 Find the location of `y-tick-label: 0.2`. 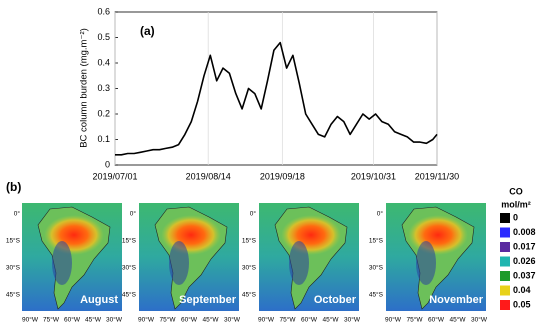

y-tick-label: 0.2 is located at coordinates (103, 113).